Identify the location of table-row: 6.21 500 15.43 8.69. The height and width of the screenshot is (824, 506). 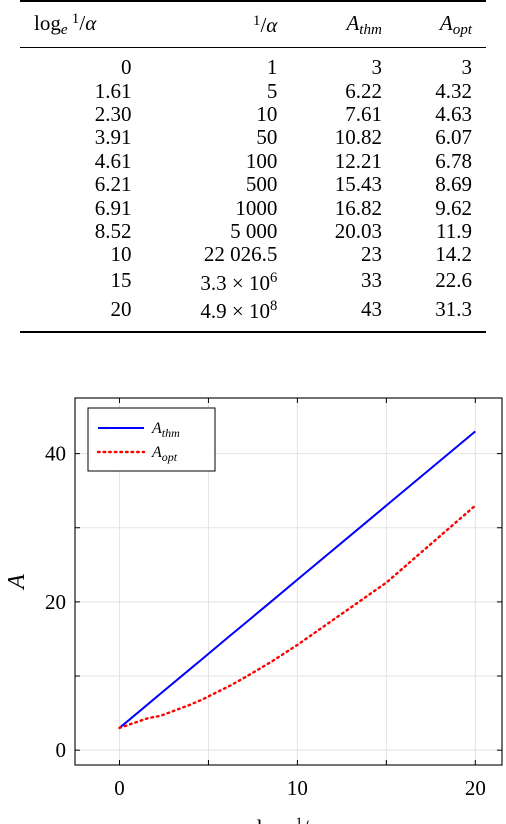
(253, 184).